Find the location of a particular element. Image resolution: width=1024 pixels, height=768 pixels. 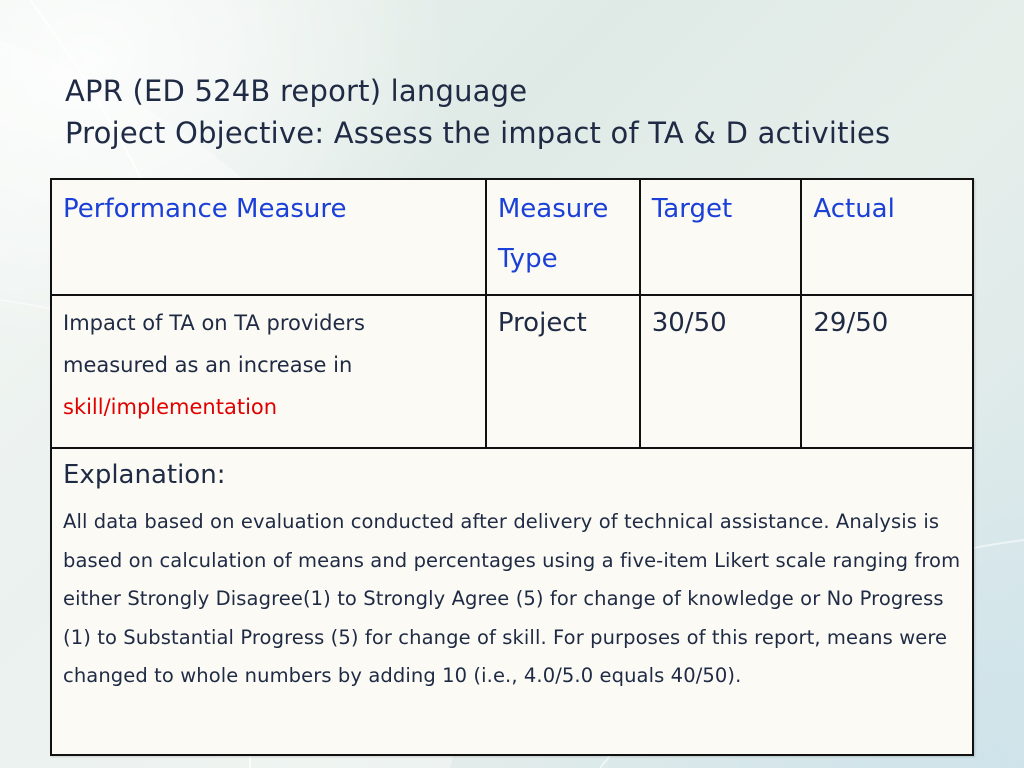

title-line-1: APR (ED 524B report) language is located at coordinates (296, 91).